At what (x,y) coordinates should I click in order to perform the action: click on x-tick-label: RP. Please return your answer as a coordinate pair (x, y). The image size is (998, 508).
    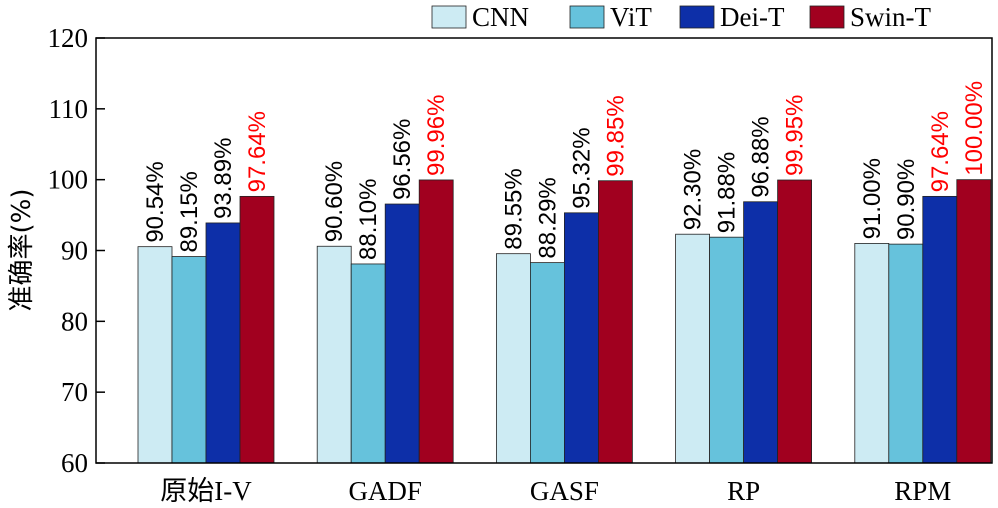
    Looking at the image, I should click on (743, 491).